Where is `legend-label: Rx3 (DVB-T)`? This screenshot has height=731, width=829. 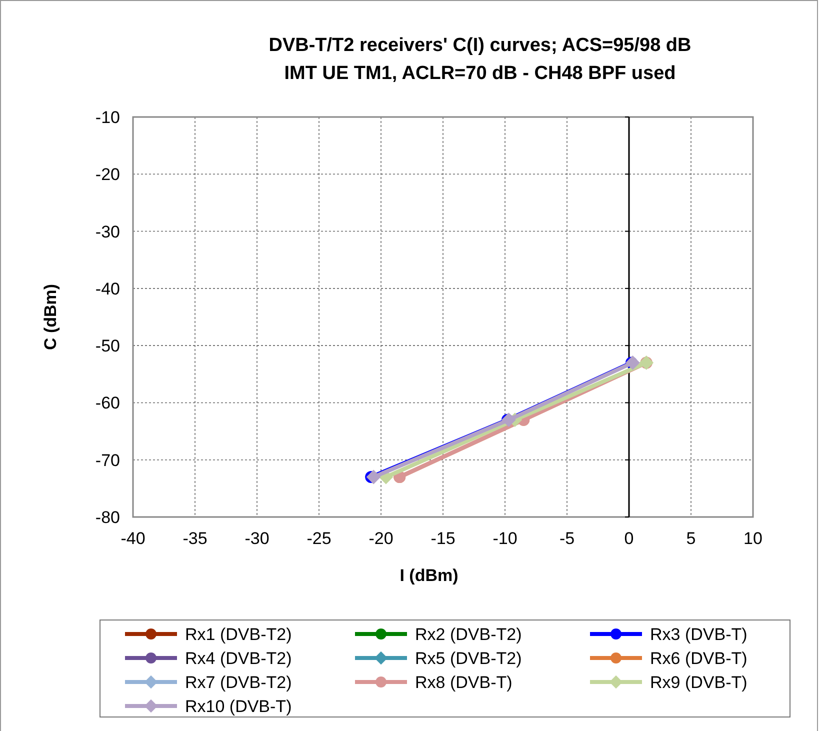 legend-label: Rx3 (DVB-T) is located at coordinates (699, 634).